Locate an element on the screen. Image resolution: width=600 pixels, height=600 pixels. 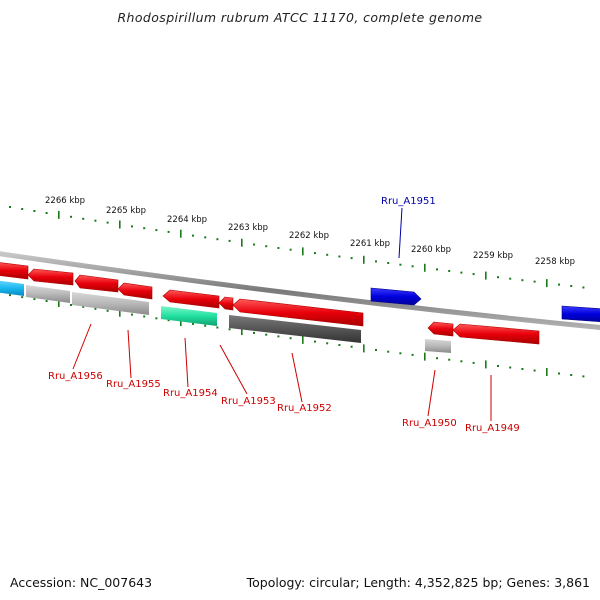
inner-ruler is located at coordinates (297, 336).